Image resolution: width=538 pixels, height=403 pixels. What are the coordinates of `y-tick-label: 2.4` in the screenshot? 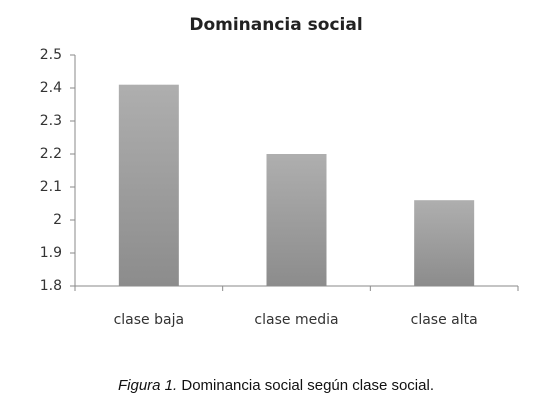 It's located at (51, 88).